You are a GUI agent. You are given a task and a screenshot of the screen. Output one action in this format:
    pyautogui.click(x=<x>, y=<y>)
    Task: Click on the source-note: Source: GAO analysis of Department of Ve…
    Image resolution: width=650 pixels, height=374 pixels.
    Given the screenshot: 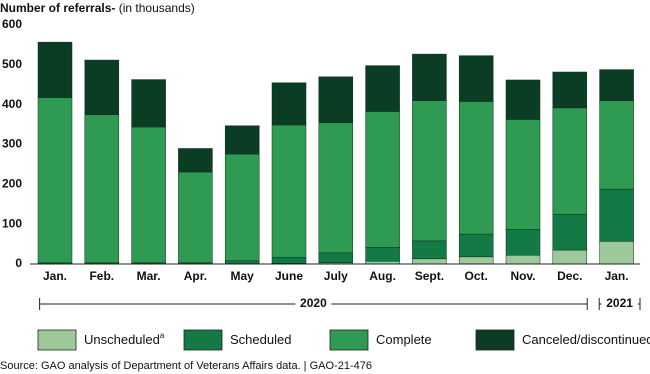 What is the action you would take?
    pyautogui.click(x=186, y=366)
    